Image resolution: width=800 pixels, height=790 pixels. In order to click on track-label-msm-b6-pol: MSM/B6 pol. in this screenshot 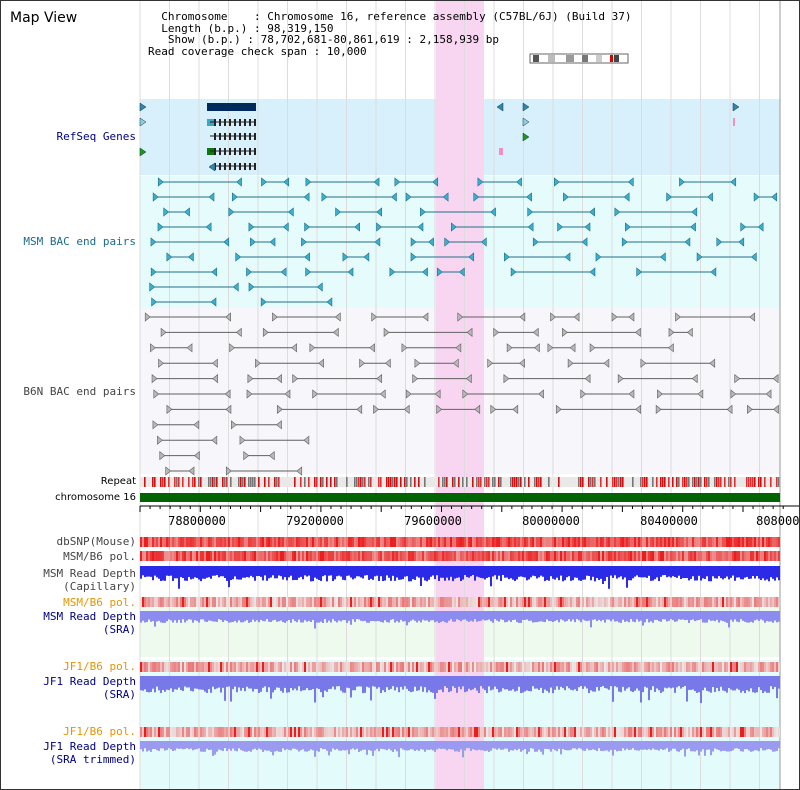, I will do `click(99, 556)`.